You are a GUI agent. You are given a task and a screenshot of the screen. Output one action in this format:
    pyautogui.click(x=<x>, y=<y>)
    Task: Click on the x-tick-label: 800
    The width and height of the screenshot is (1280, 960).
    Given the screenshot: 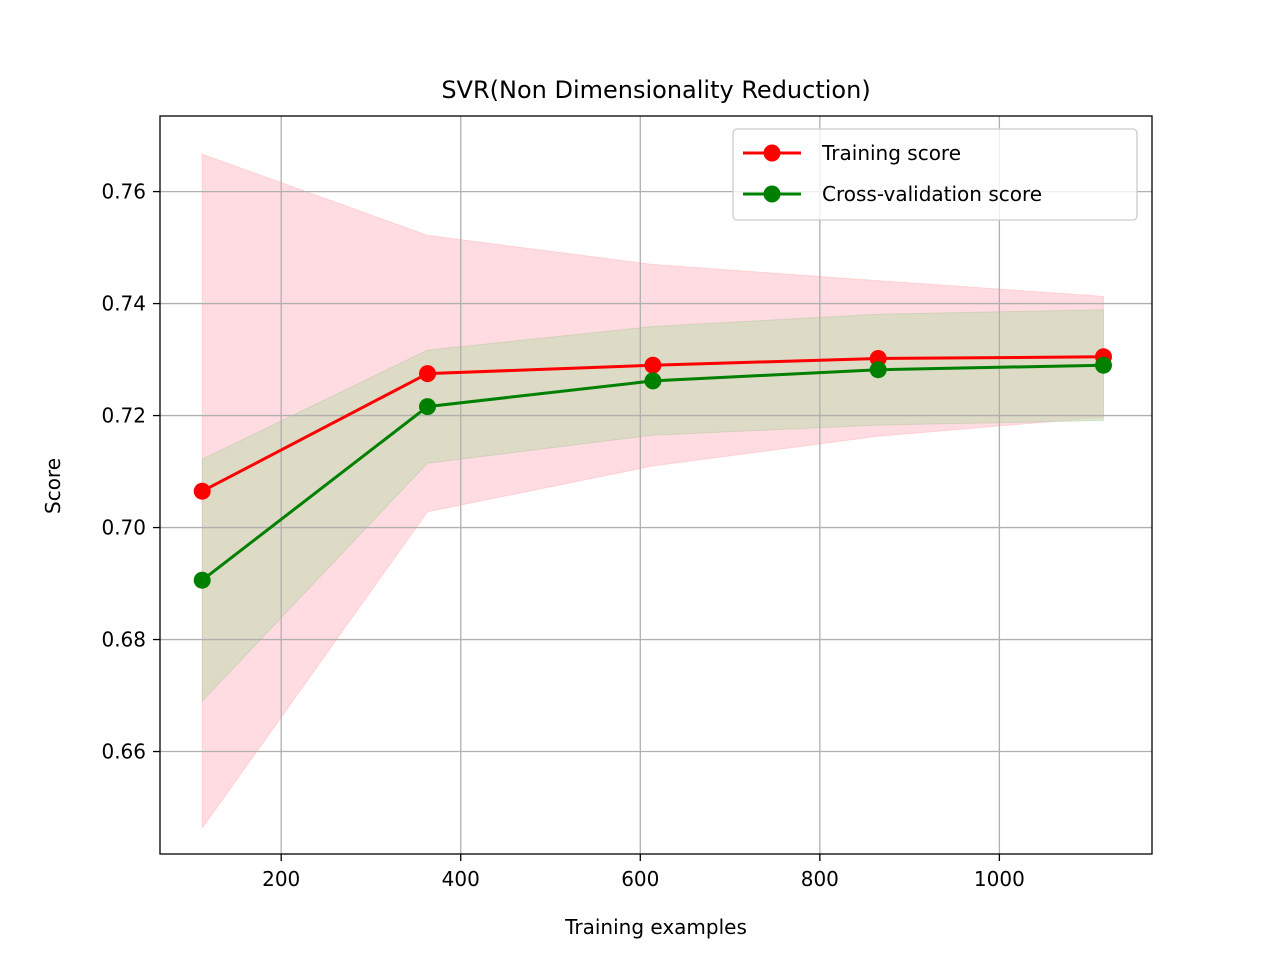 What is the action you would take?
    pyautogui.click(x=820, y=879)
    